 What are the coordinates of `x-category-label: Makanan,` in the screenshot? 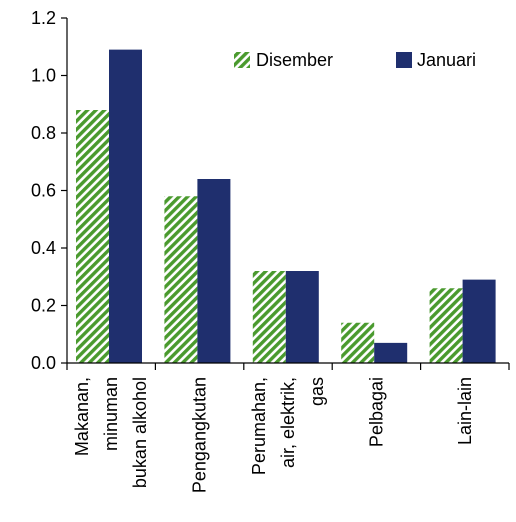 It's located at (82, 416).